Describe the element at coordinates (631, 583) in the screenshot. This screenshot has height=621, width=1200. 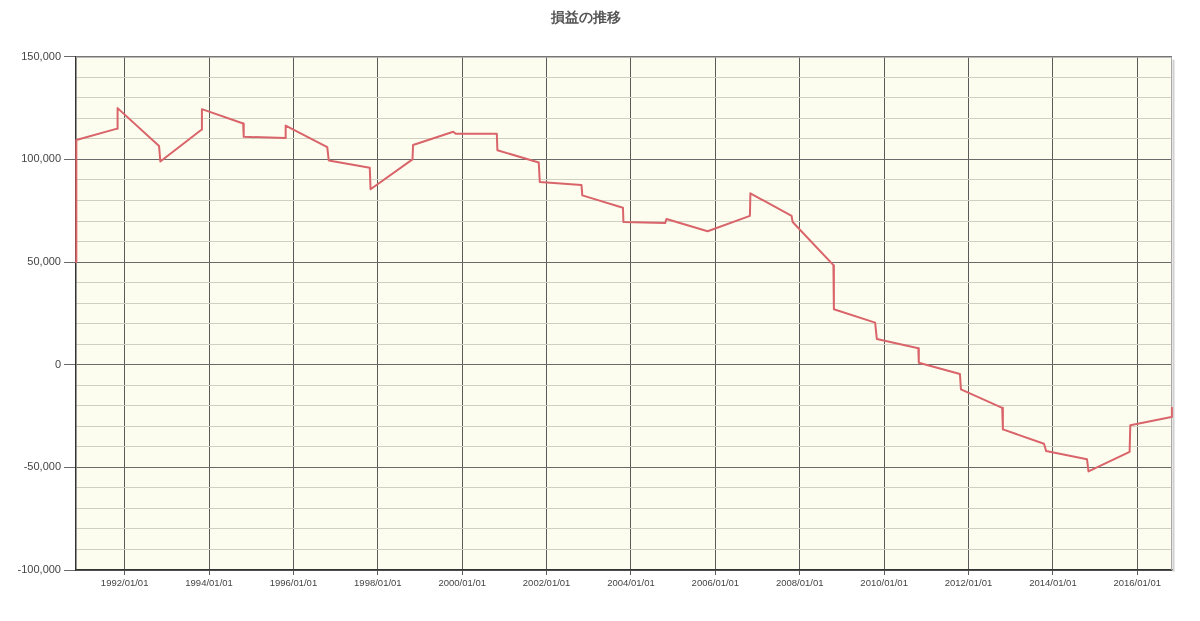
I see `x-tick-label: 2004/01/01` at that location.